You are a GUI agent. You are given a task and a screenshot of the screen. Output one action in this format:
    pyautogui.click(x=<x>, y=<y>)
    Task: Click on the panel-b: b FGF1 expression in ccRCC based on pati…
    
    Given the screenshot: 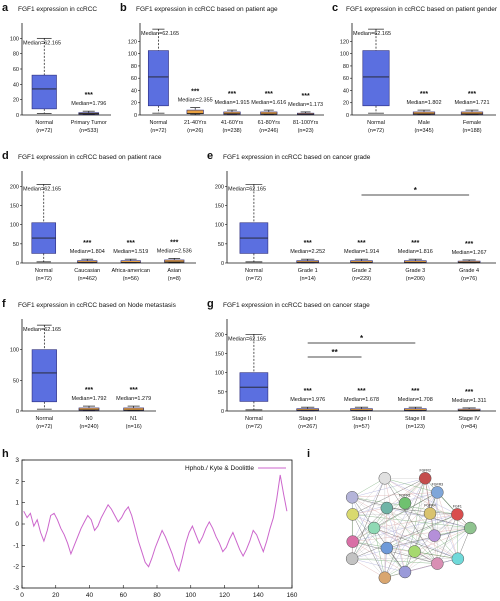 What is the action you would take?
    pyautogui.click(x=223, y=72)
    